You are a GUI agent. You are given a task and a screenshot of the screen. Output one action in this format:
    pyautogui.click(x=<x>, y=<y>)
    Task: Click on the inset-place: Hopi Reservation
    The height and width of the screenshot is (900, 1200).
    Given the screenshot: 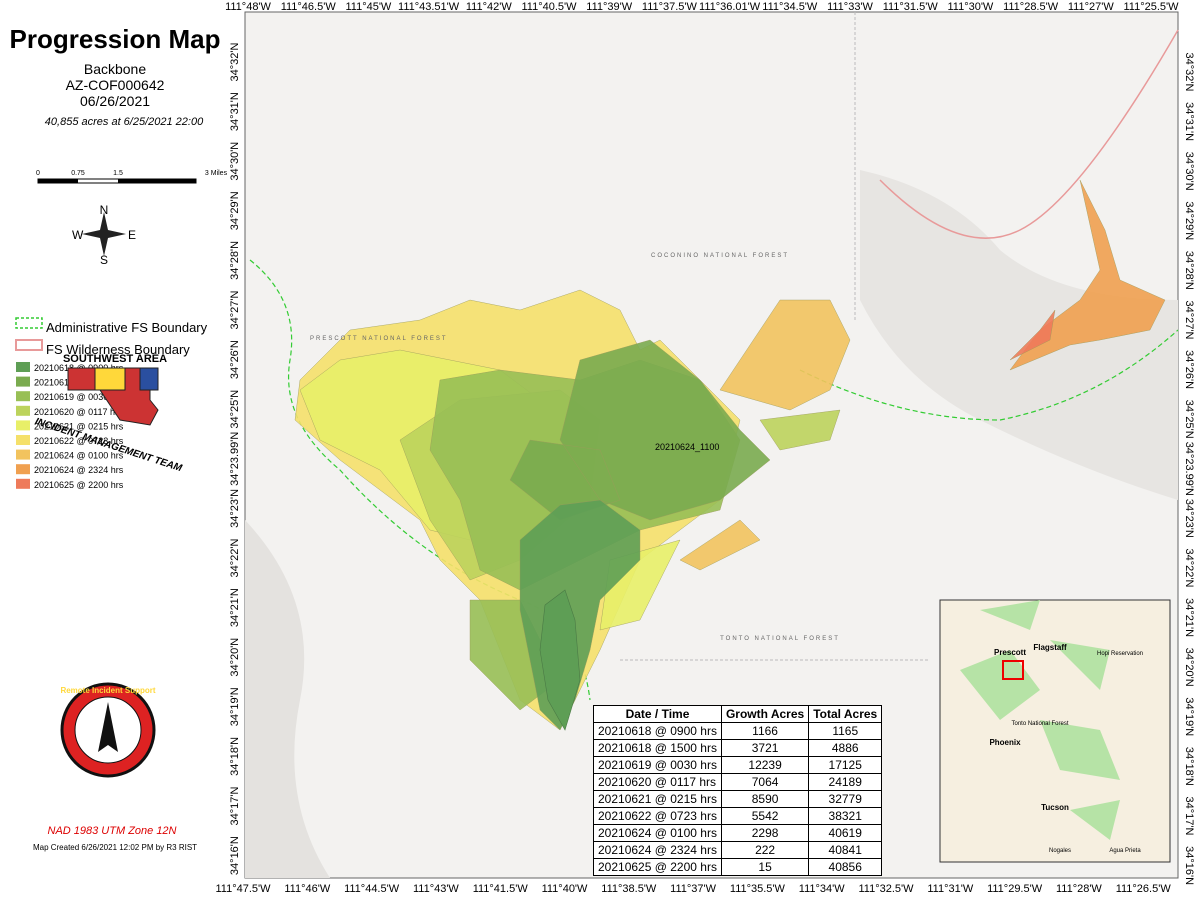 What is the action you would take?
    pyautogui.click(x=1120, y=654)
    